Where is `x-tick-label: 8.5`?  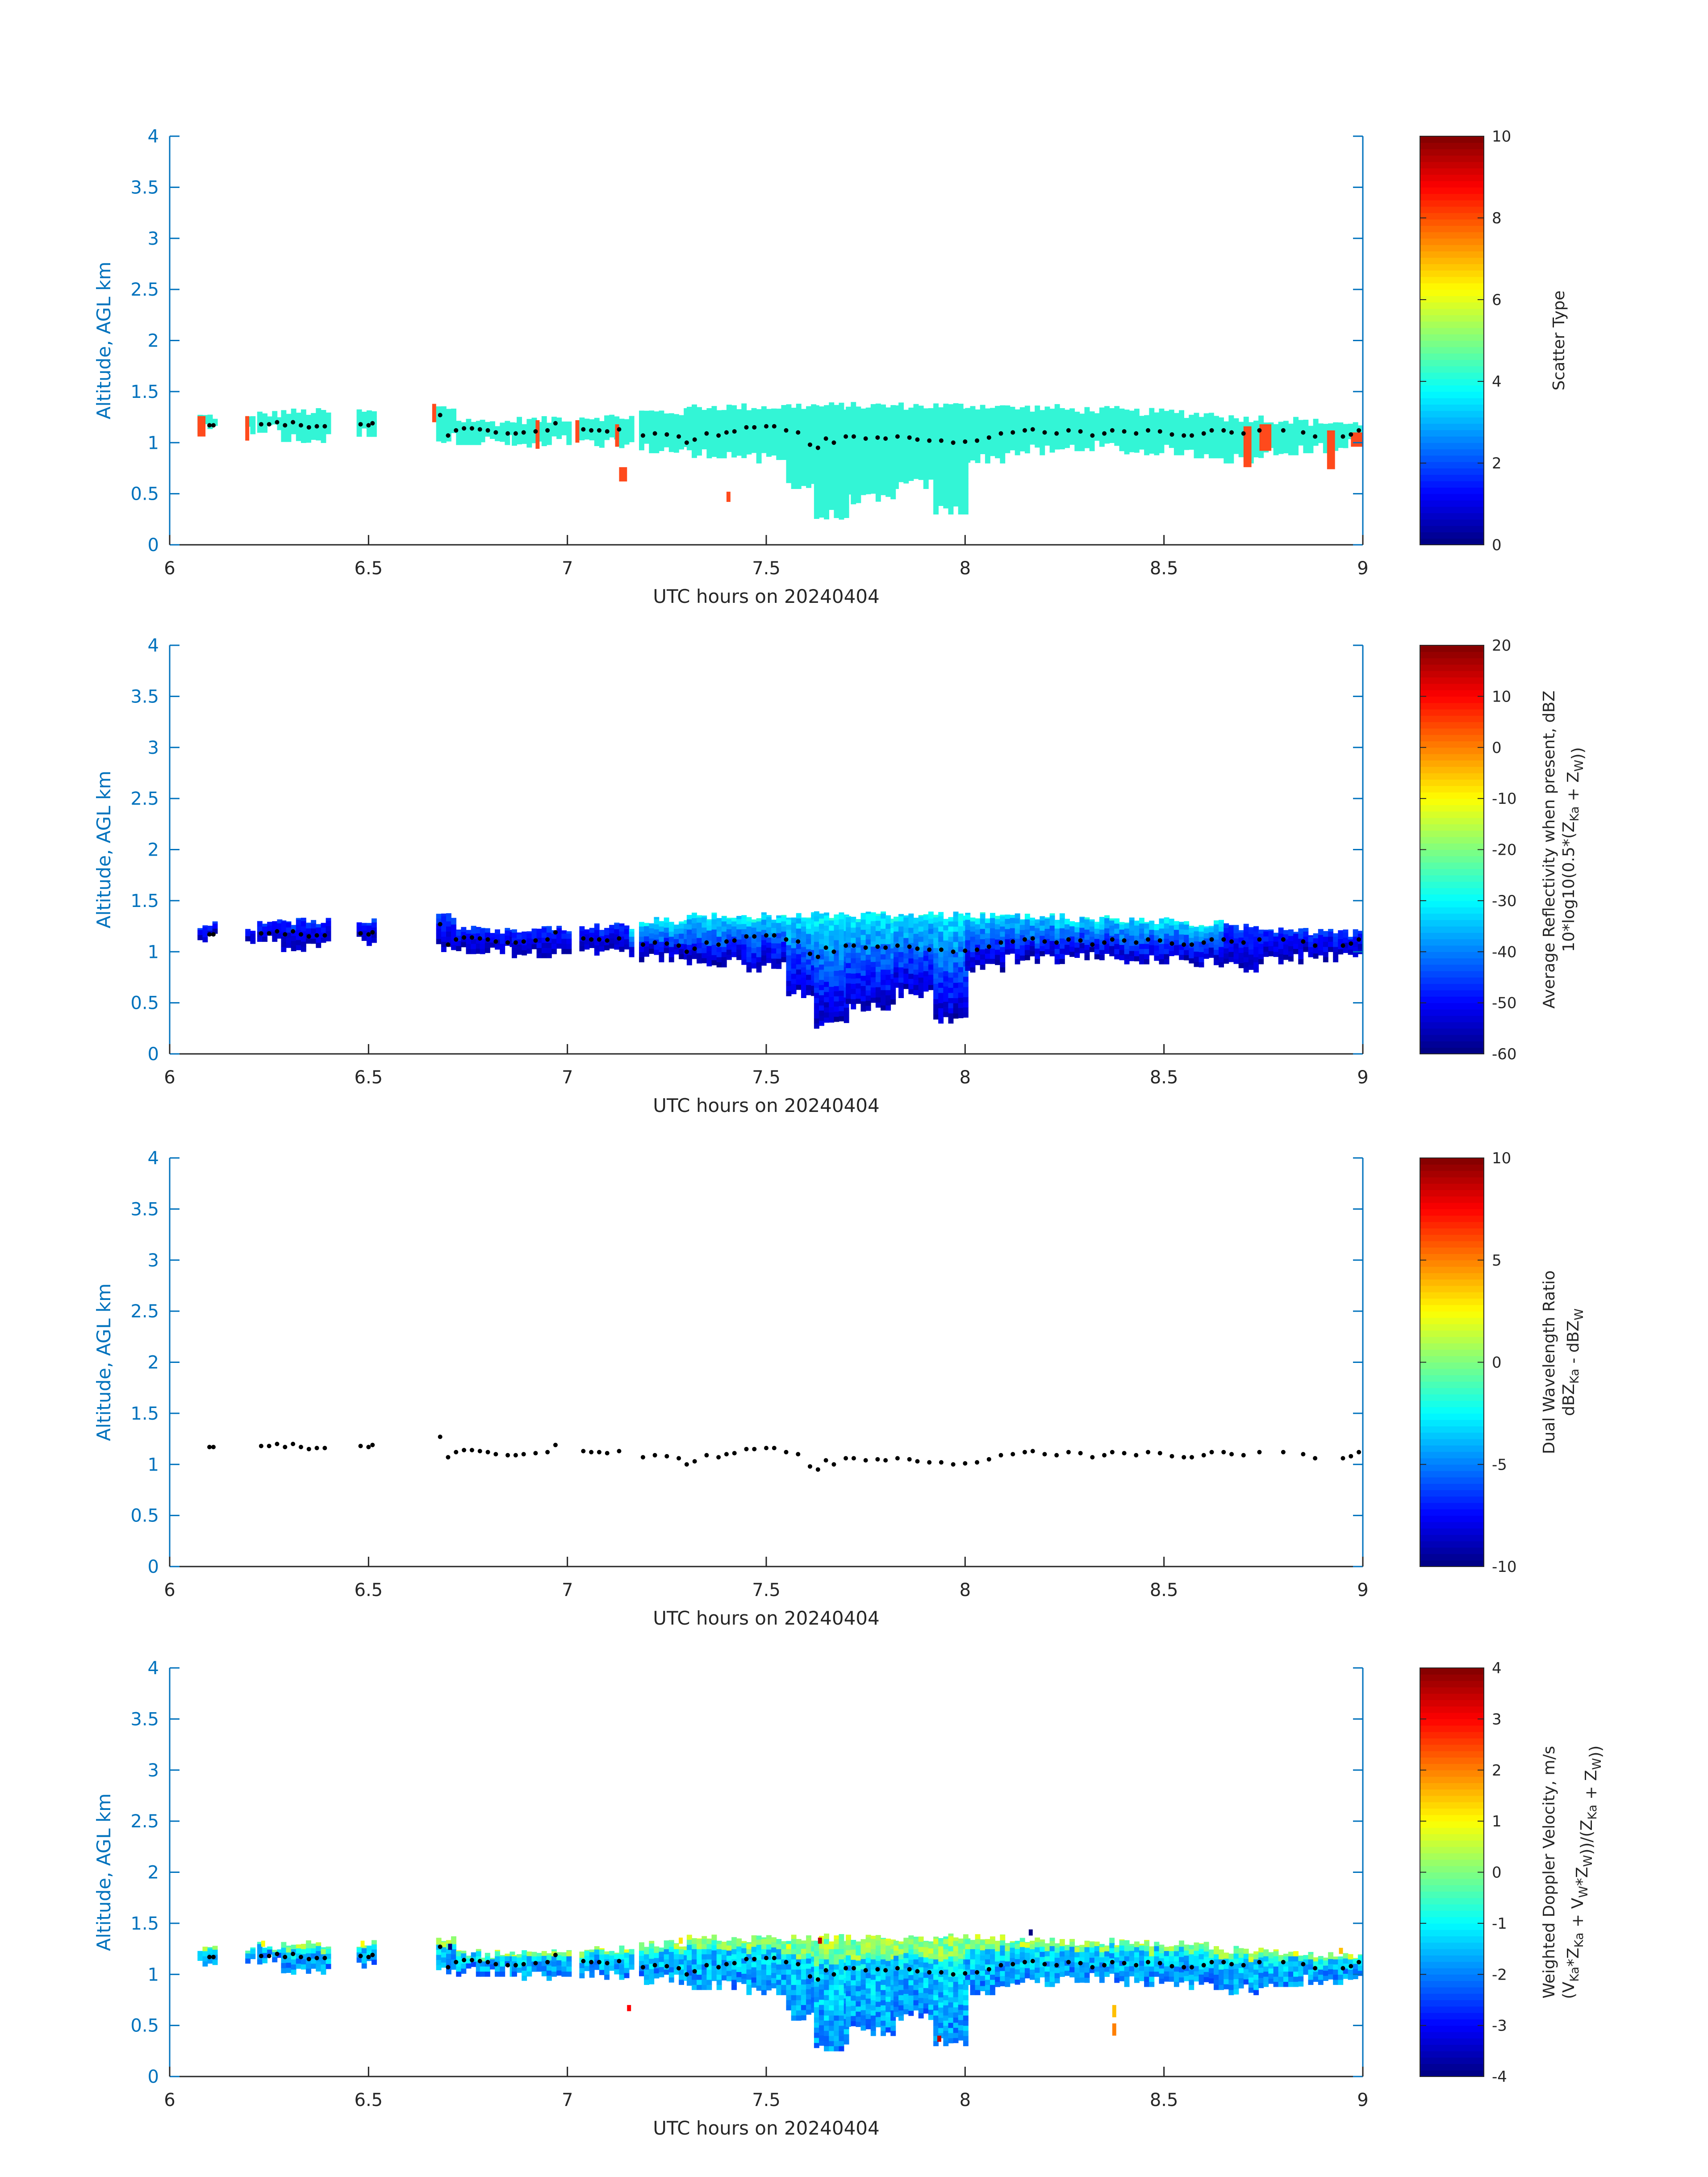 x-tick-label: 8.5 is located at coordinates (1164, 1077).